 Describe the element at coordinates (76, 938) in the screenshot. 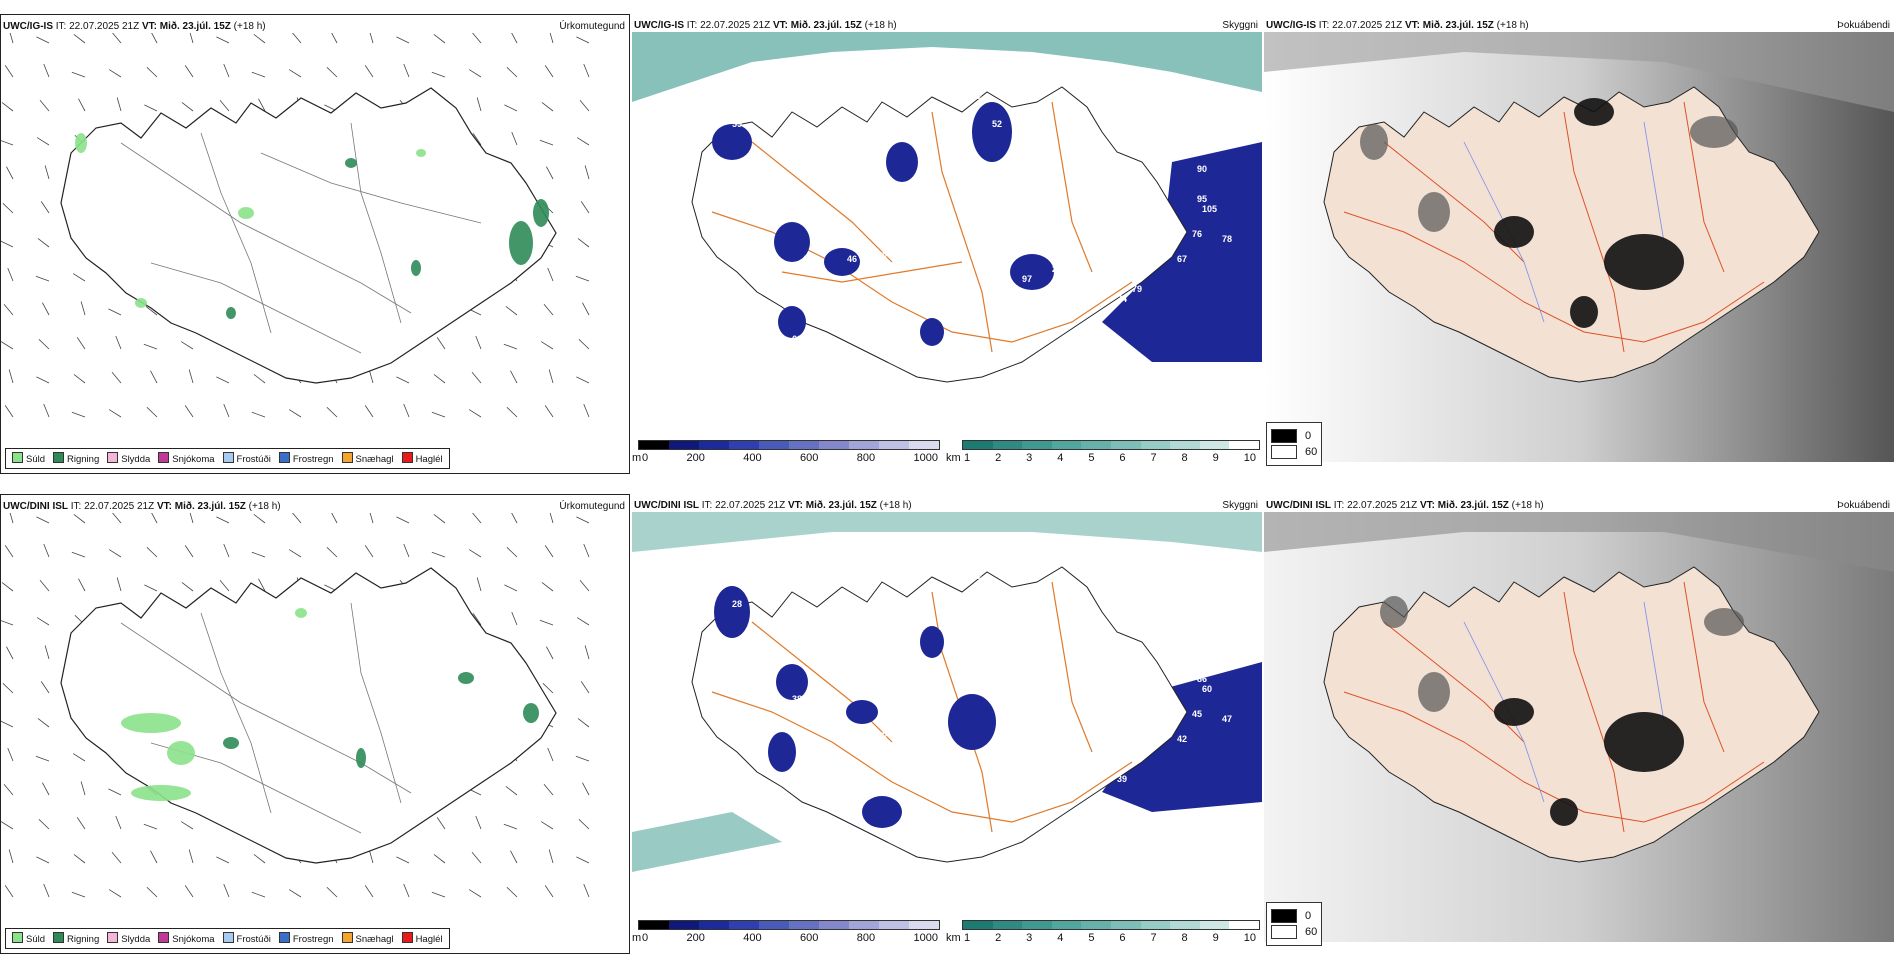

I see `precip-legend-item: Rigning` at that location.